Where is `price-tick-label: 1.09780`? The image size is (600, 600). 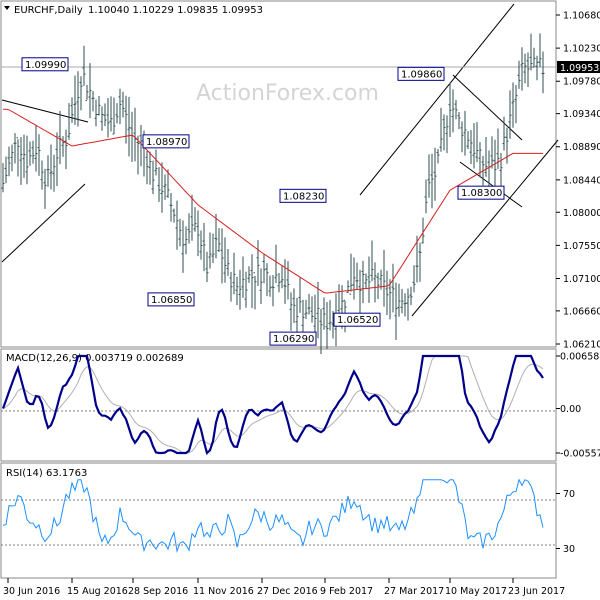
price-tick-label: 1.09780 is located at coordinates (581, 82).